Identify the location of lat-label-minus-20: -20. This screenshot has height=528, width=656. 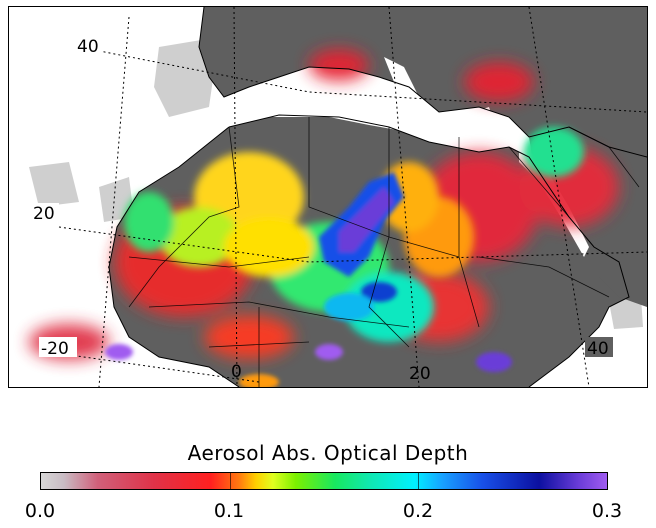
(55, 349).